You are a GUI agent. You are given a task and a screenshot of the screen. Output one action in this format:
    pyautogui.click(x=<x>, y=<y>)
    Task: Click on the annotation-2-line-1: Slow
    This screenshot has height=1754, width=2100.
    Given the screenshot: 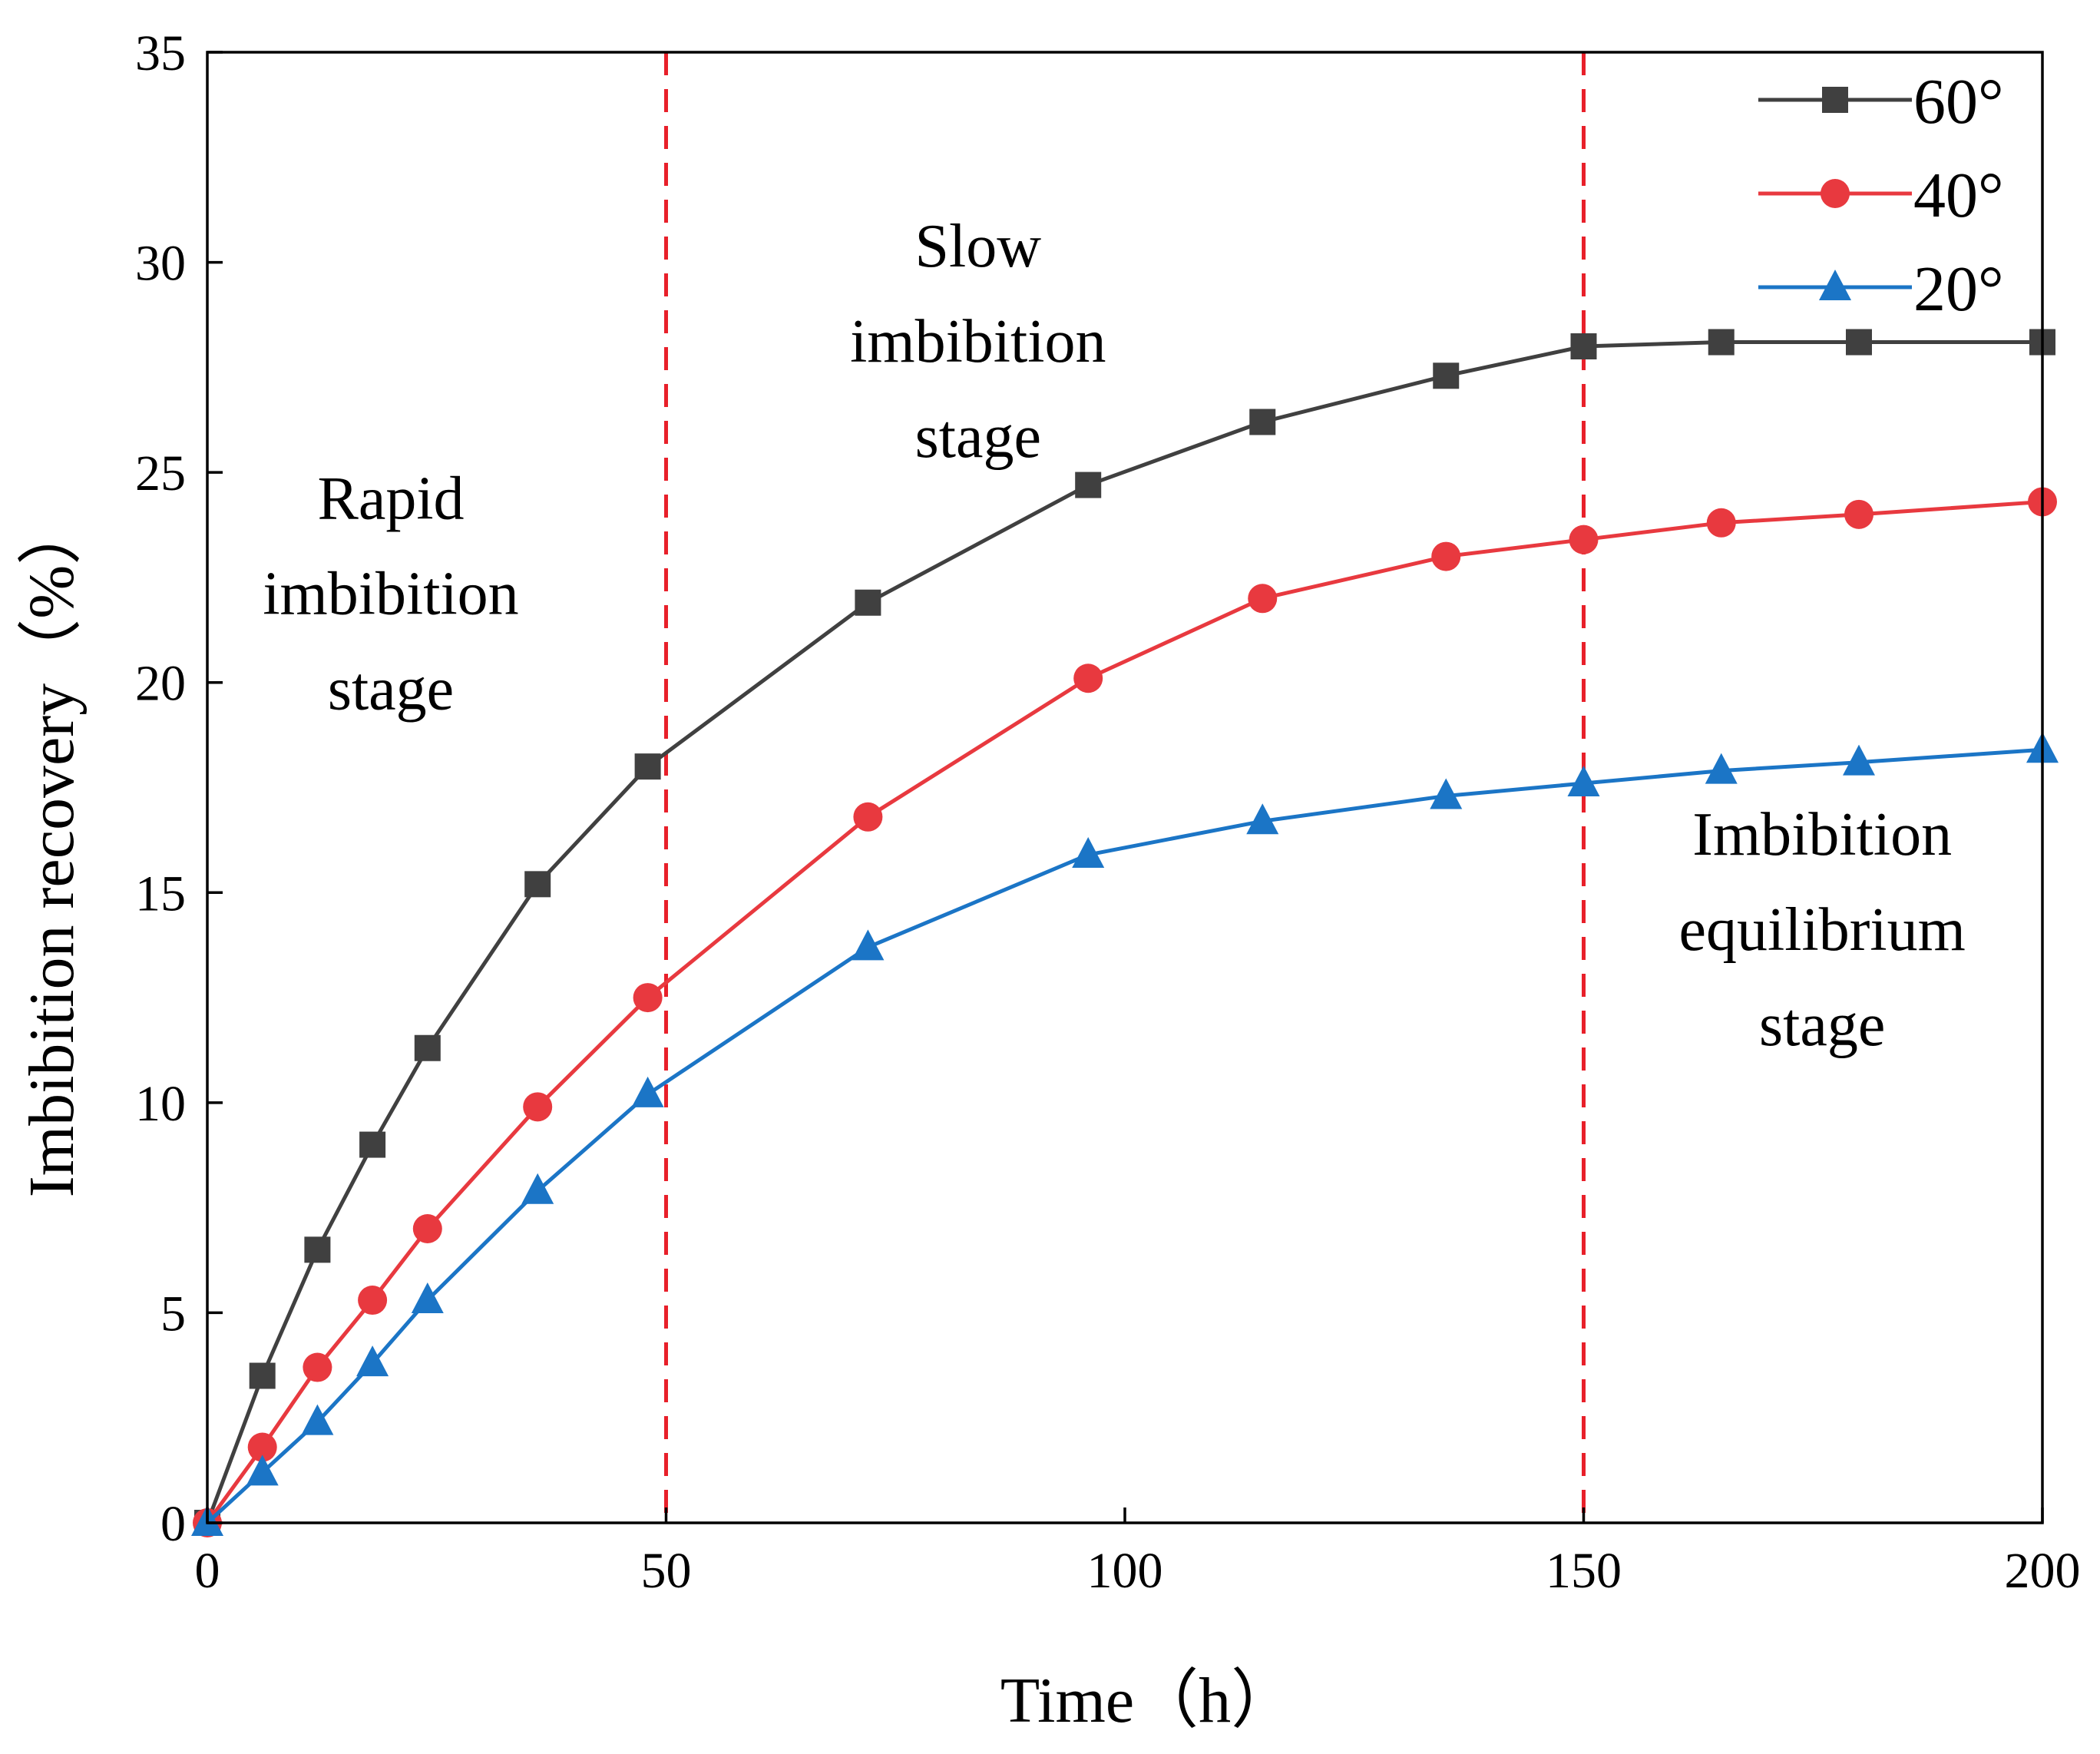 What is the action you would take?
    pyautogui.click(x=978, y=246)
    